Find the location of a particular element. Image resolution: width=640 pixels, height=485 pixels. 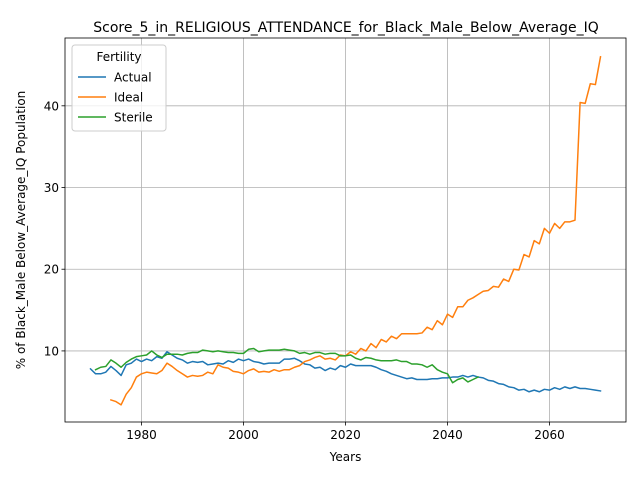

x-tick-label: 2020 is located at coordinates (345, 435).